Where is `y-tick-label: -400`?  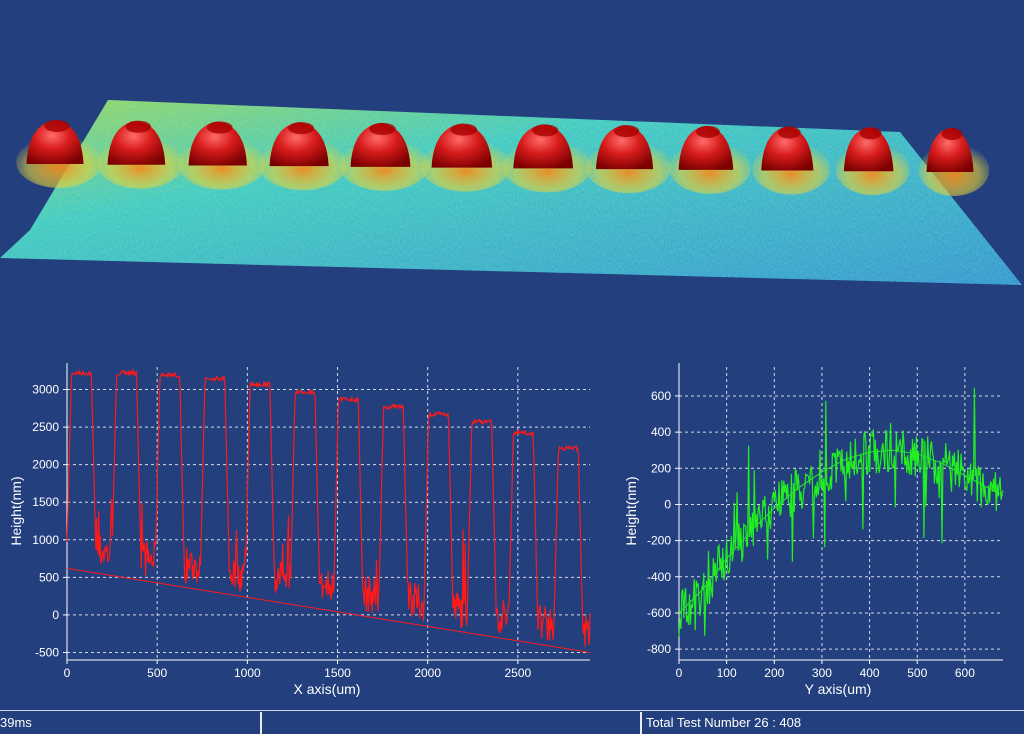 y-tick-label: -400 is located at coordinates (659, 577).